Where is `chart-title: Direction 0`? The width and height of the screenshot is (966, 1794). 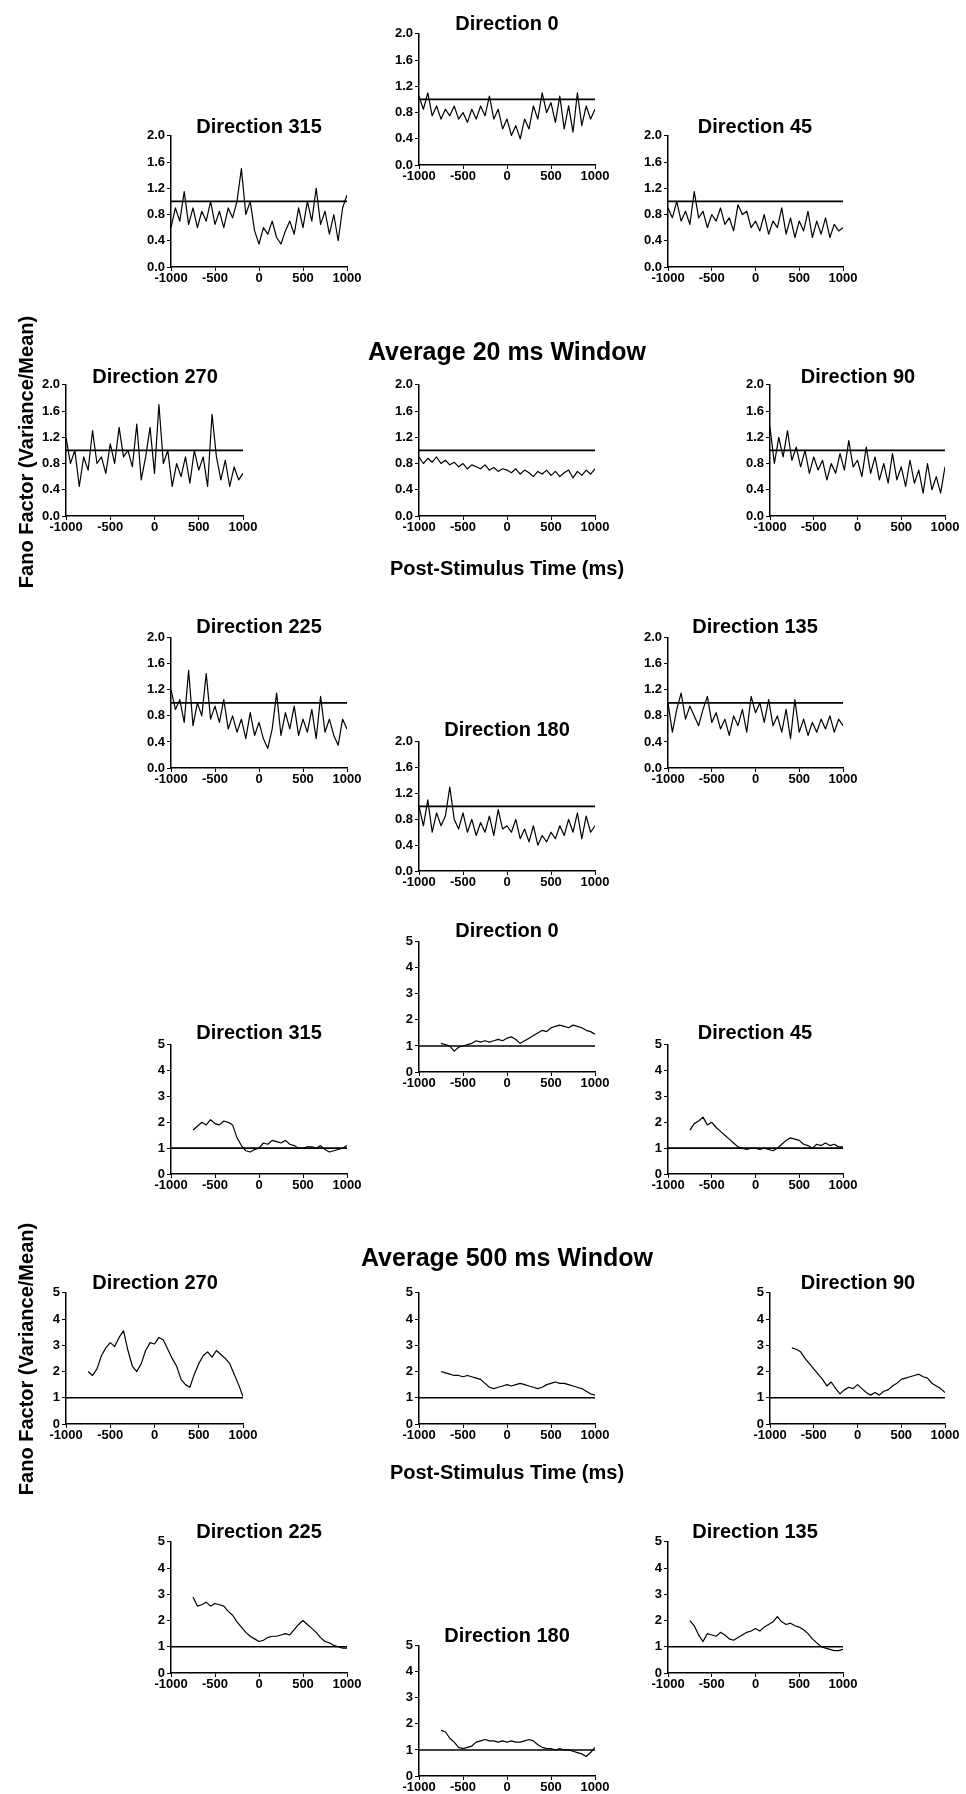
chart-title: Direction 0 is located at coordinates (507, 23).